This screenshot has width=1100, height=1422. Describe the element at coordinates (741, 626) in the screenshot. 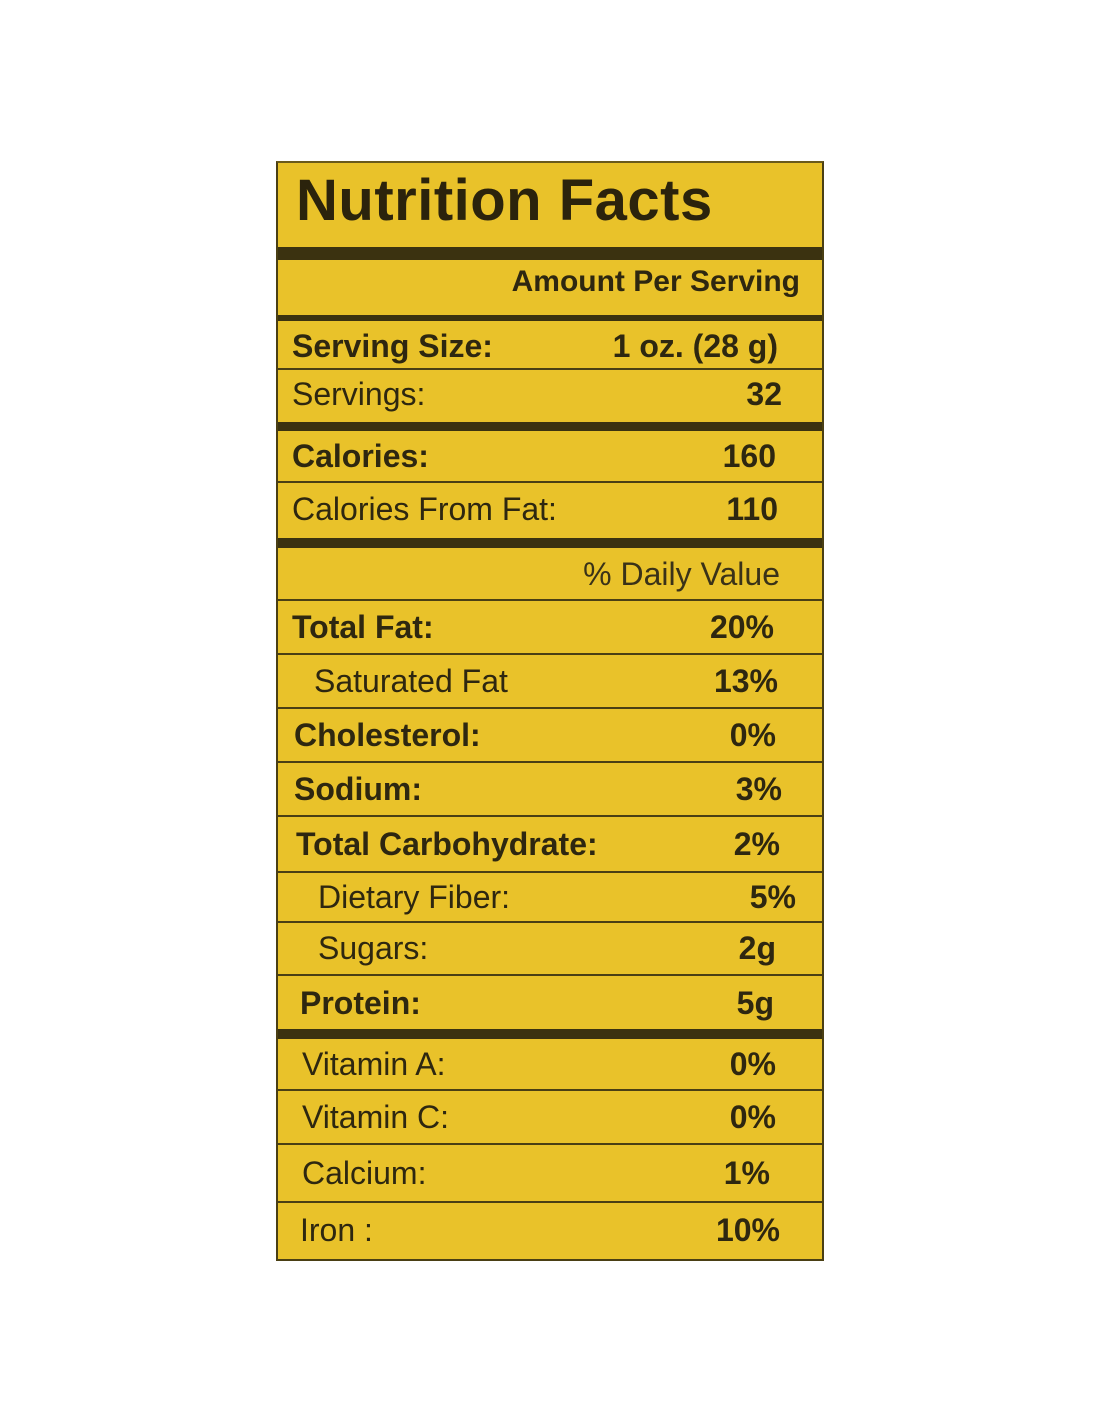

I see `nutrient-value: 20%` at that location.